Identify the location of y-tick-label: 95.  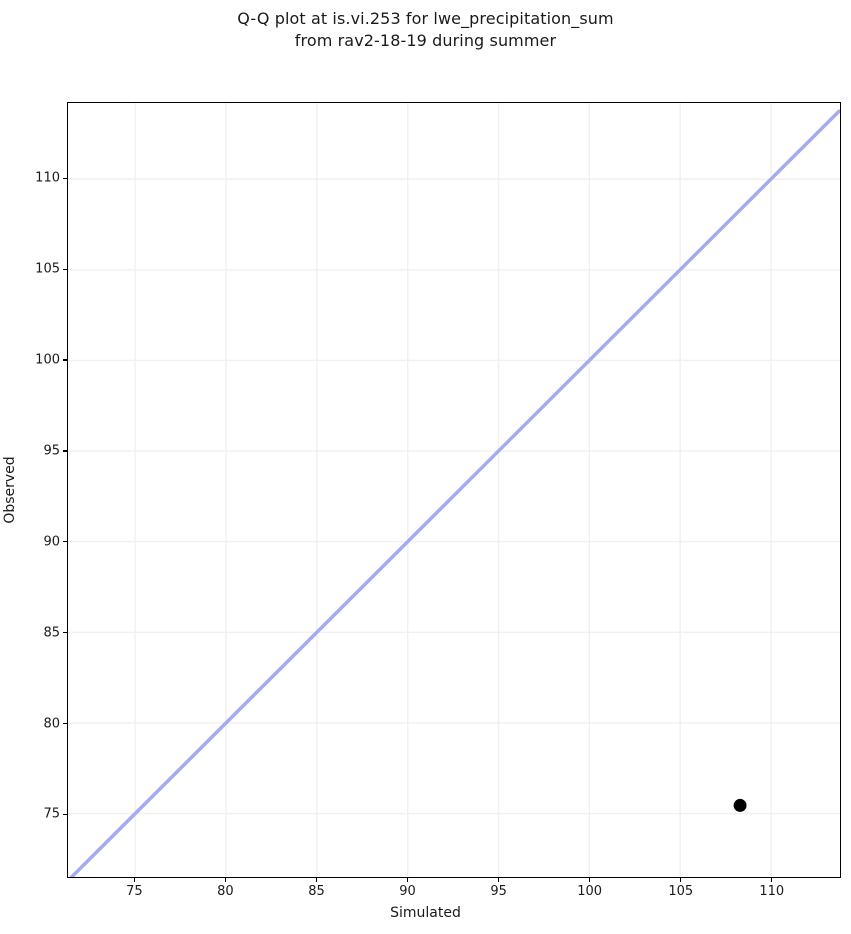
(51, 451).